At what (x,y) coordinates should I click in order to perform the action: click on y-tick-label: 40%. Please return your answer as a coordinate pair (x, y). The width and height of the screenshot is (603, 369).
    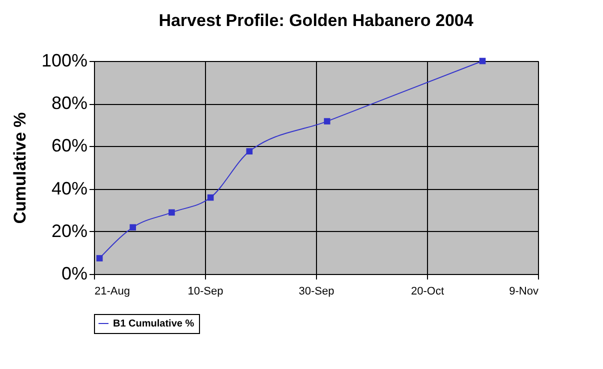
    Looking at the image, I should click on (69, 188).